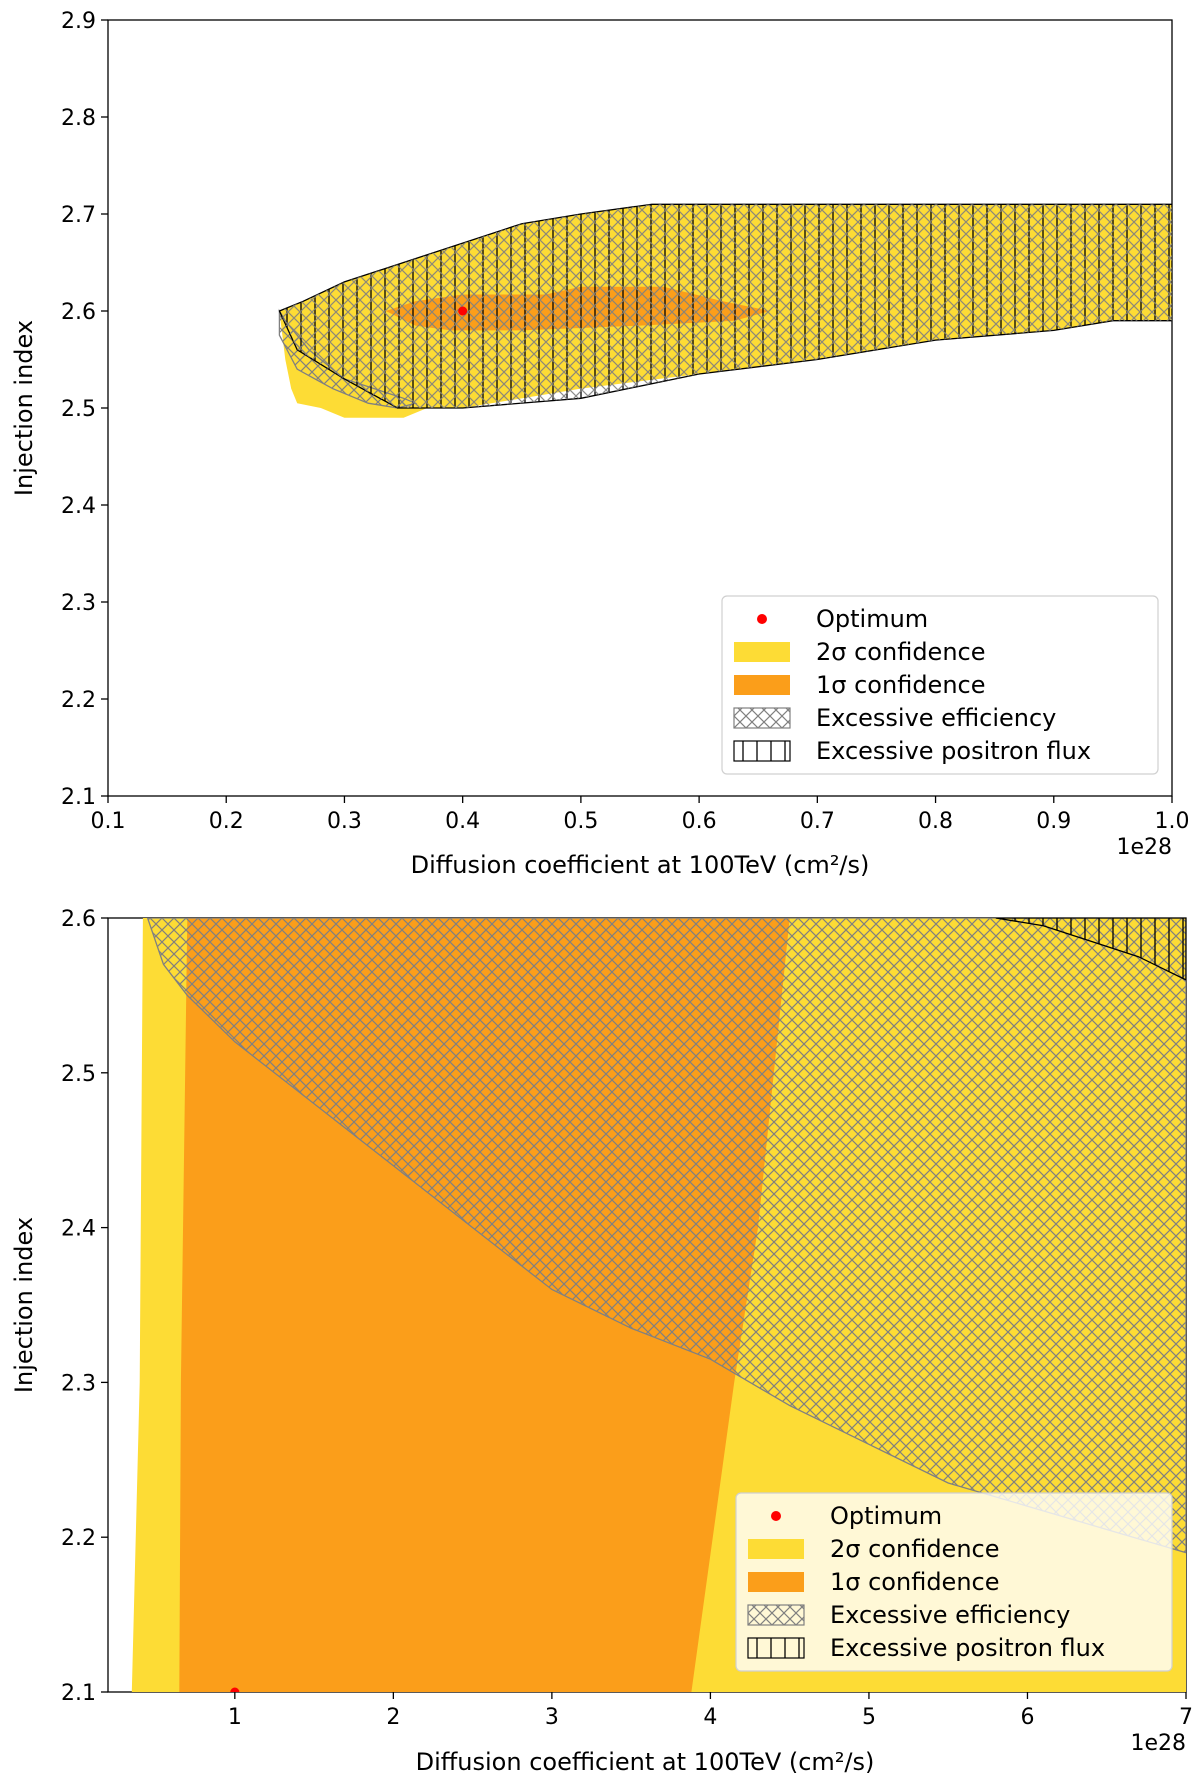 The image size is (1200, 1778). Describe the element at coordinates (935, 821) in the screenshot. I see `x-tick-label: 0.8` at that location.